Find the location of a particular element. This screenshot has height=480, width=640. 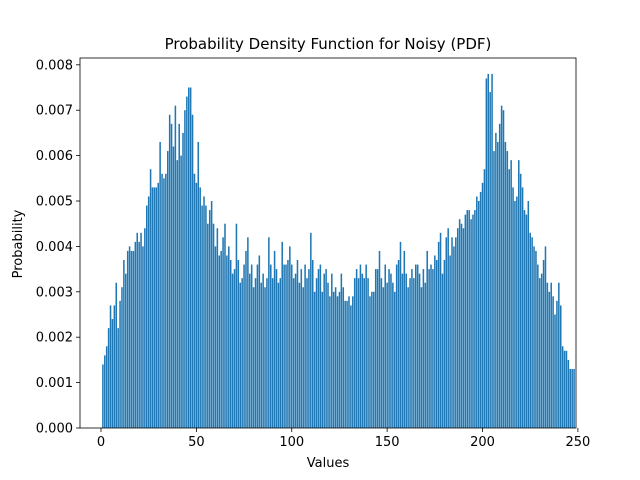

x-tick-label: 200 is located at coordinates (482, 442).